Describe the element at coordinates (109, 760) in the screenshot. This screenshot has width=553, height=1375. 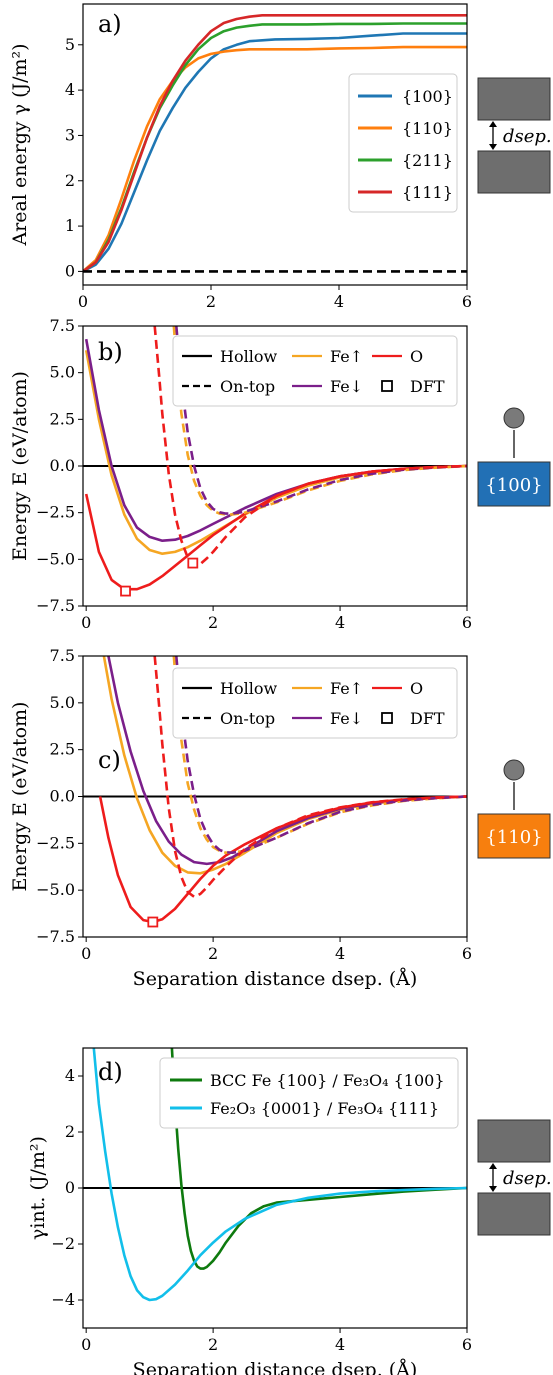
I see `panel-label: c)` at that location.